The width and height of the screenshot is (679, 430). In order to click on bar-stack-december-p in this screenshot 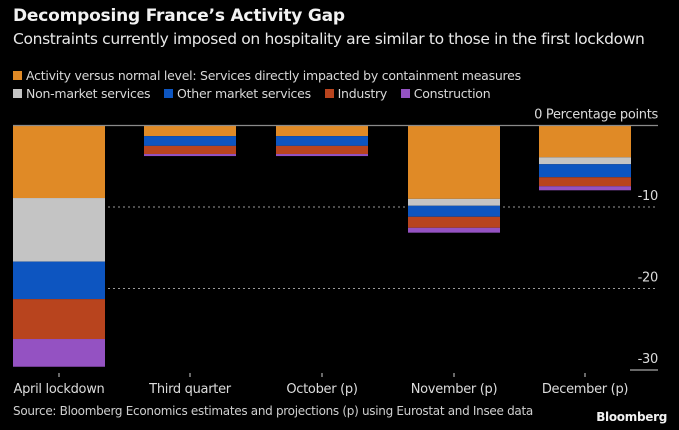, I will do `click(585, 158)`.